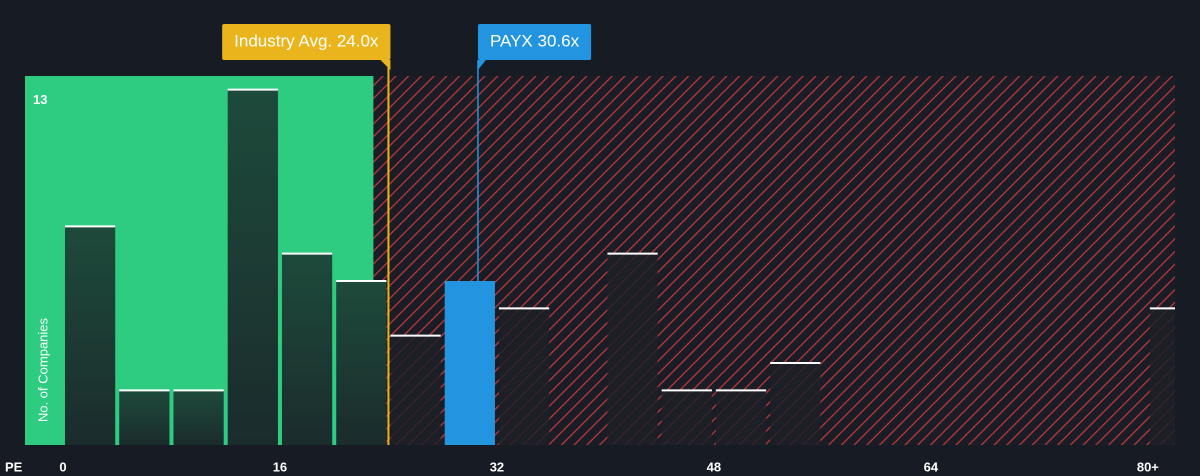 This screenshot has width=1200, height=476. What do you see at coordinates (280, 466) in the screenshot?
I see `x-tick-label: 16` at bounding box center [280, 466].